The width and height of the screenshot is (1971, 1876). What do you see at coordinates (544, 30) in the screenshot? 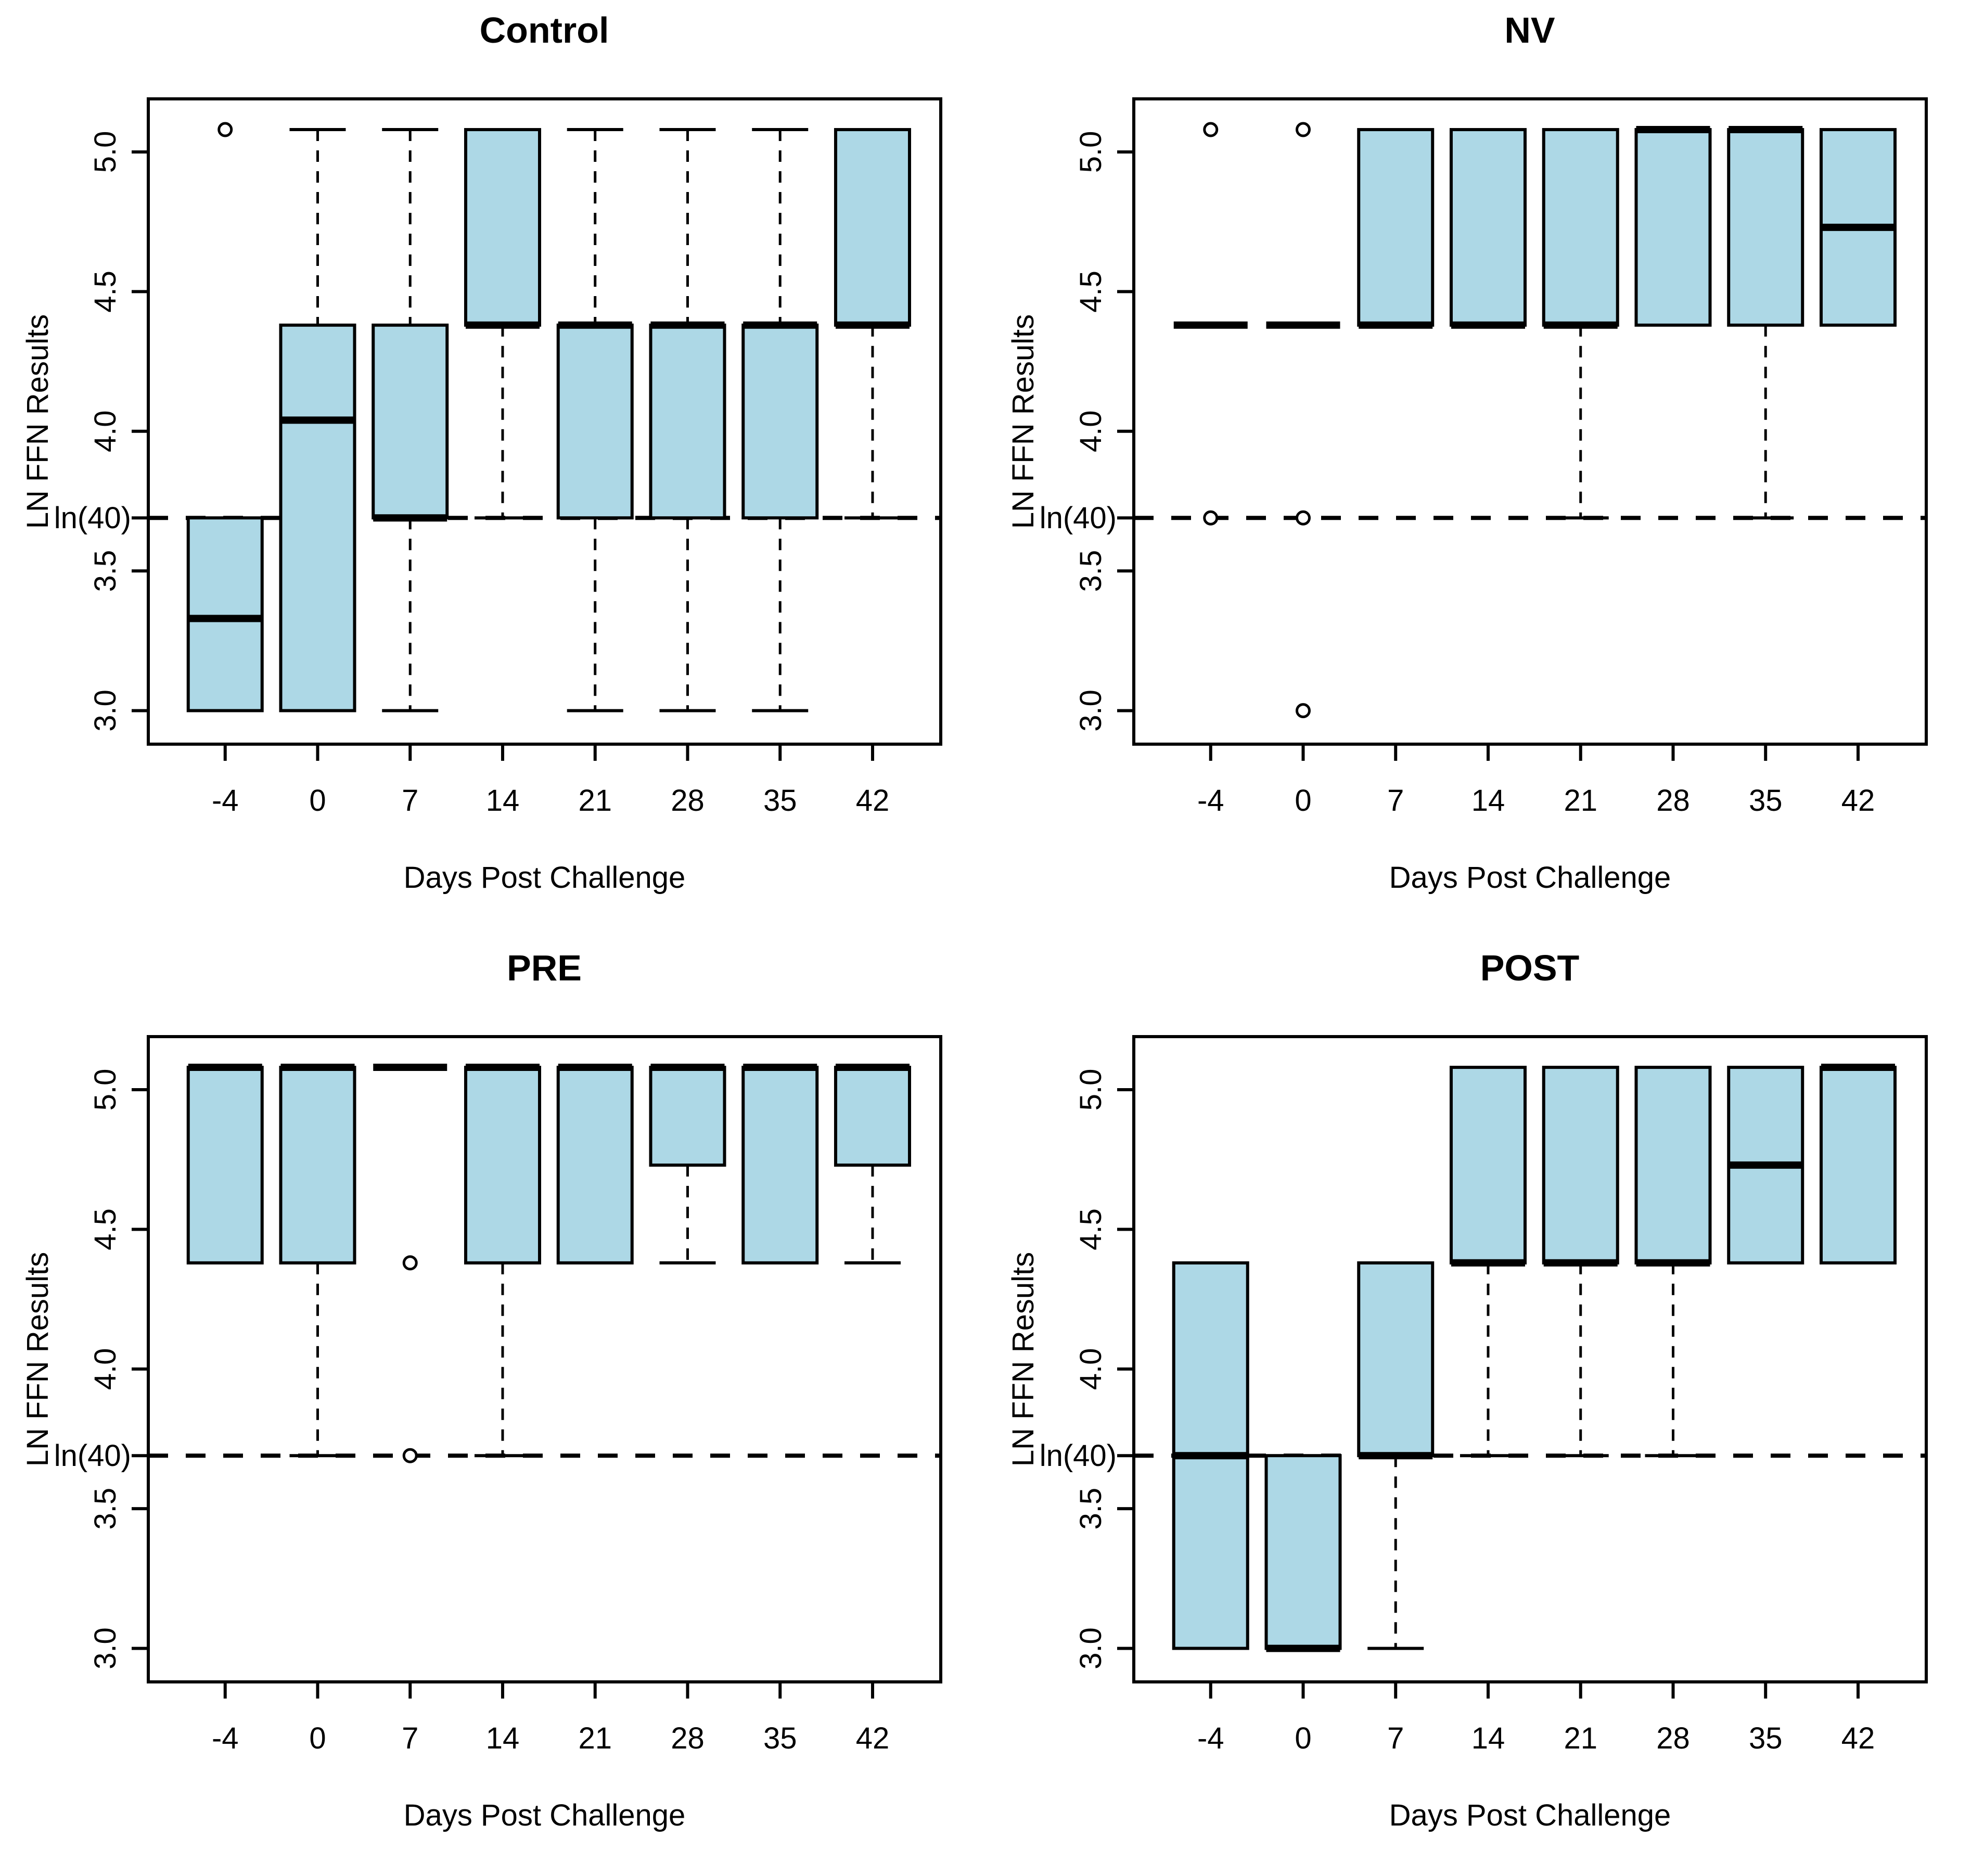
I see `panel-title: Control` at bounding box center [544, 30].